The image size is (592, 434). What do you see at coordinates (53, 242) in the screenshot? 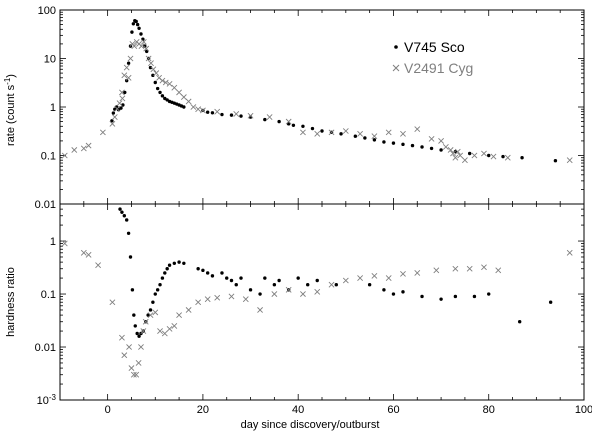
I see `hardness-y-tick-label: 1` at bounding box center [53, 242].